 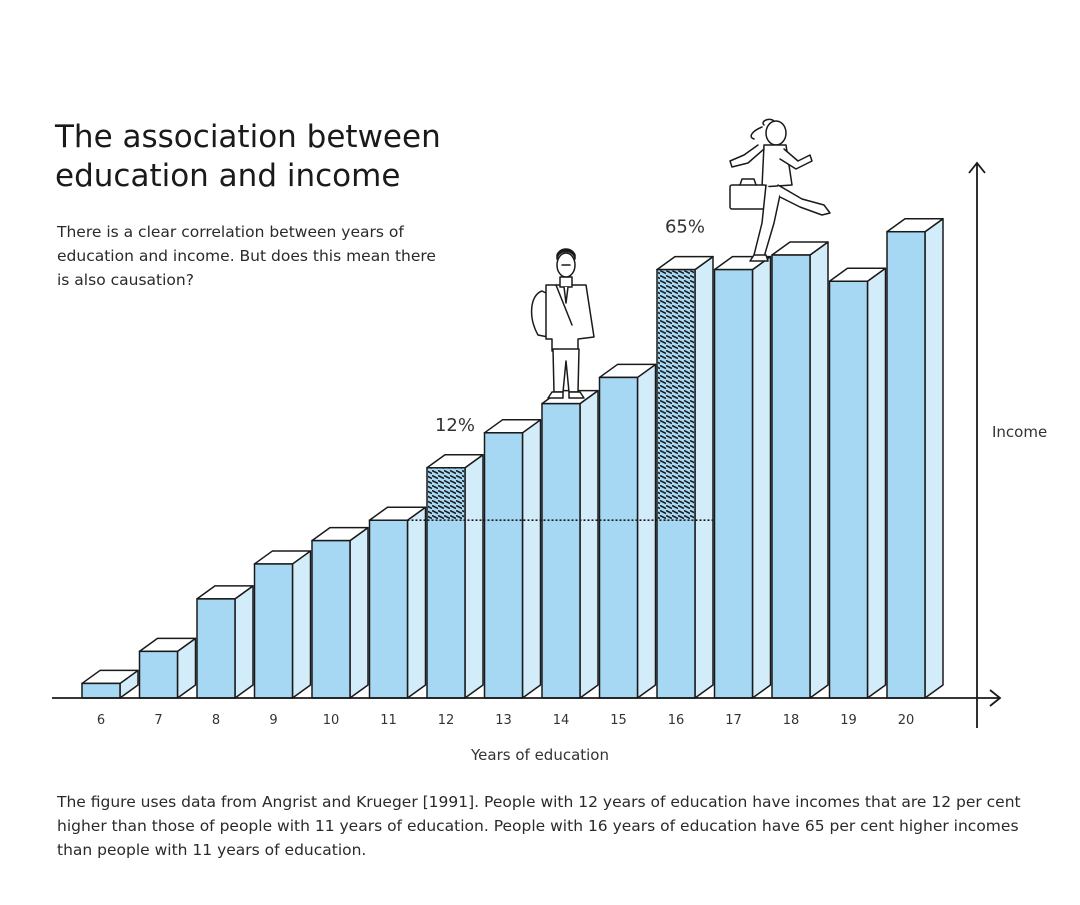 What do you see at coordinates (791, 720) in the screenshot?
I see `x-tick-18: 18` at bounding box center [791, 720].